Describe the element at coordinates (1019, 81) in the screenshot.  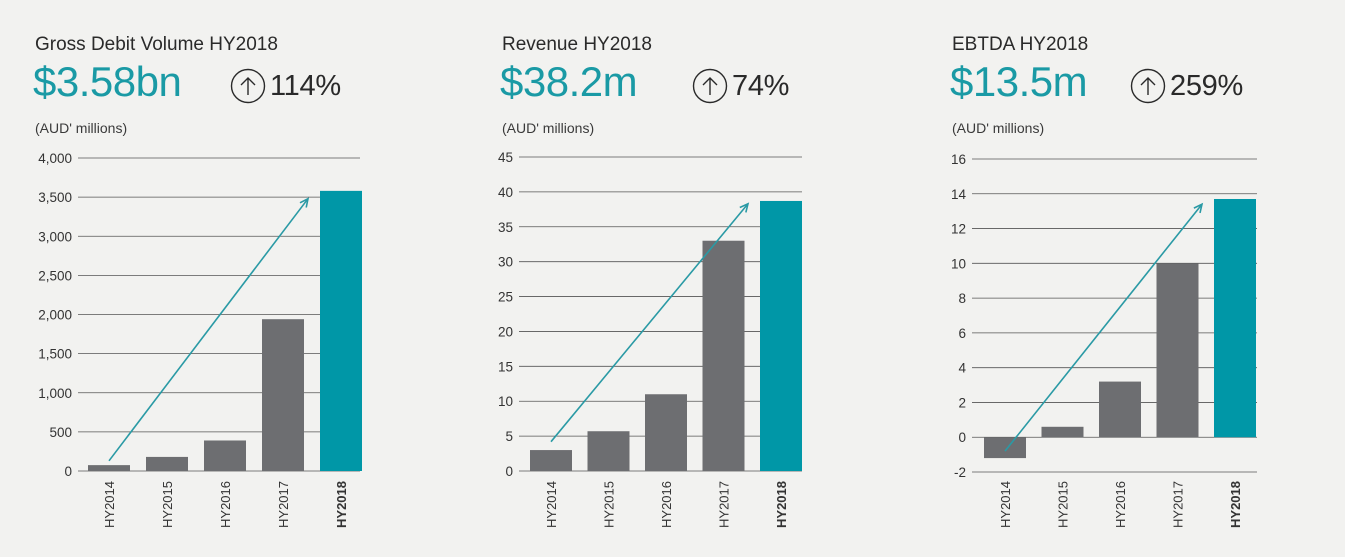
I see `headline-value: $13.5m` at that location.